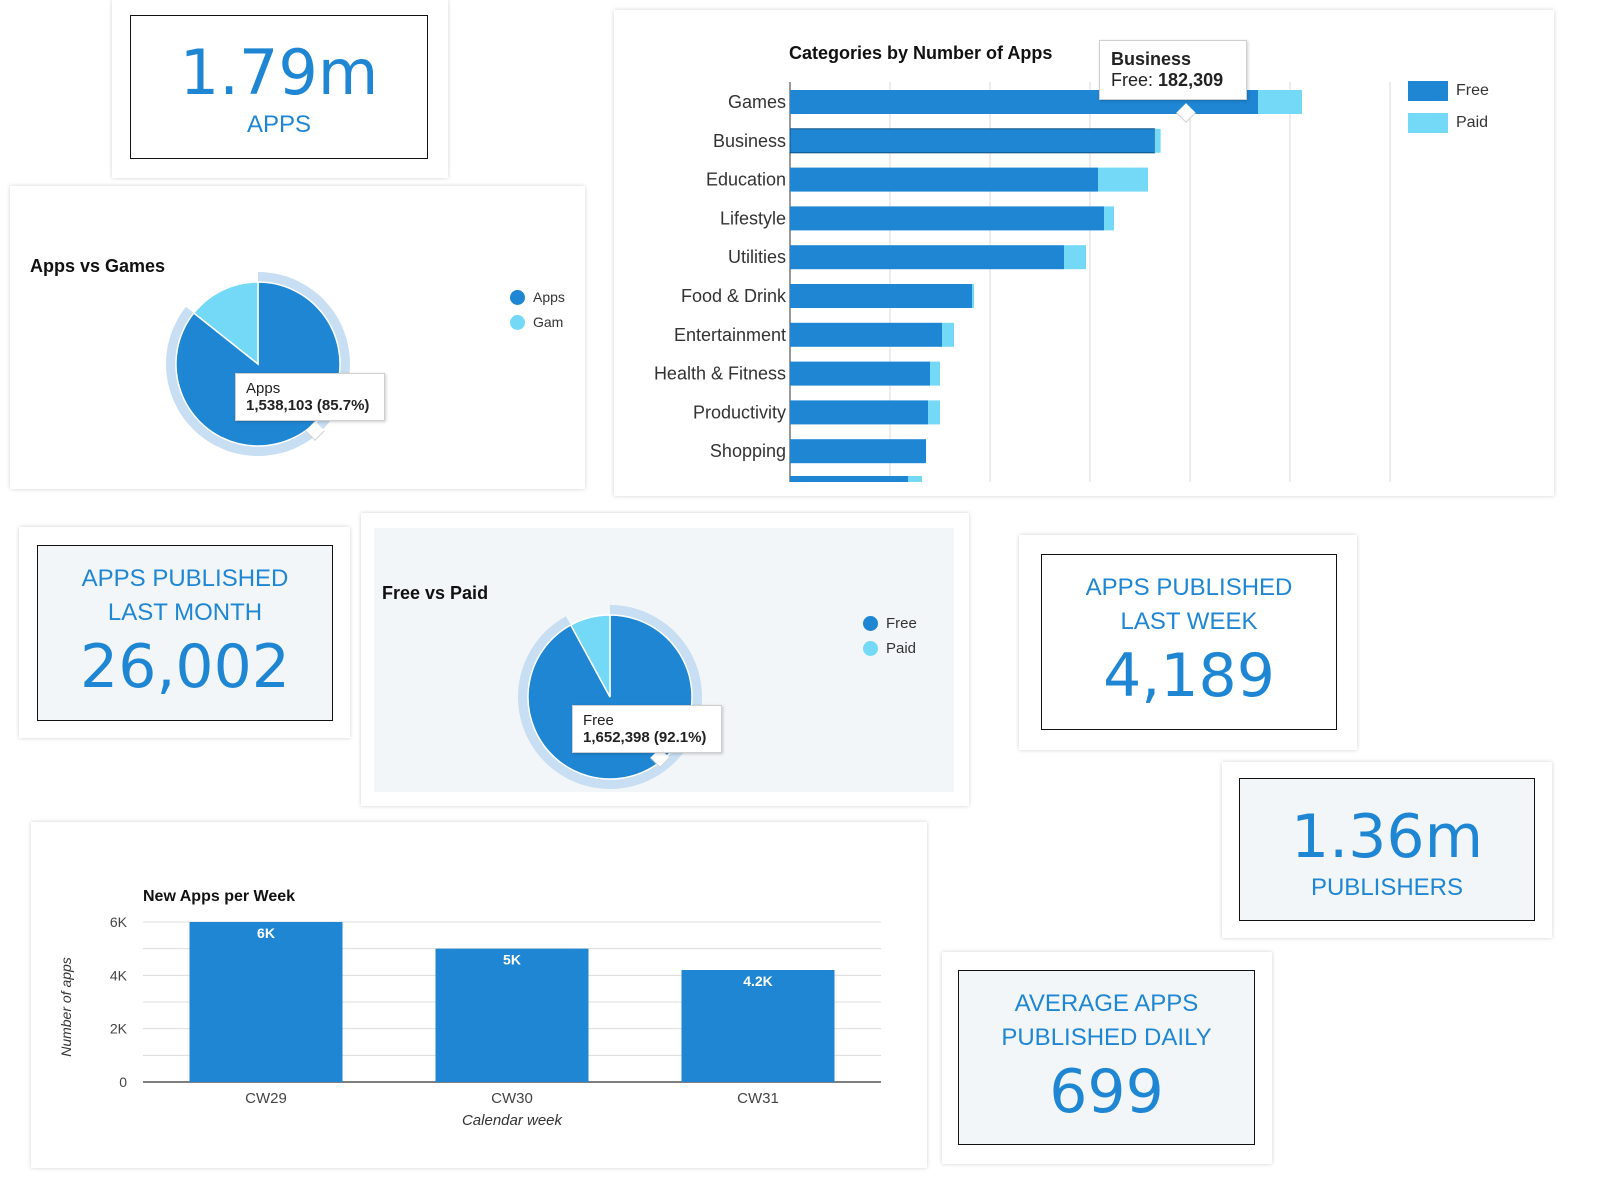 The height and width of the screenshot is (1200, 1600). What do you see at coordinates (1191, 80) in the screenshot?
I see `tooltip-value: 182,309` at bounding box center [1191, 80].